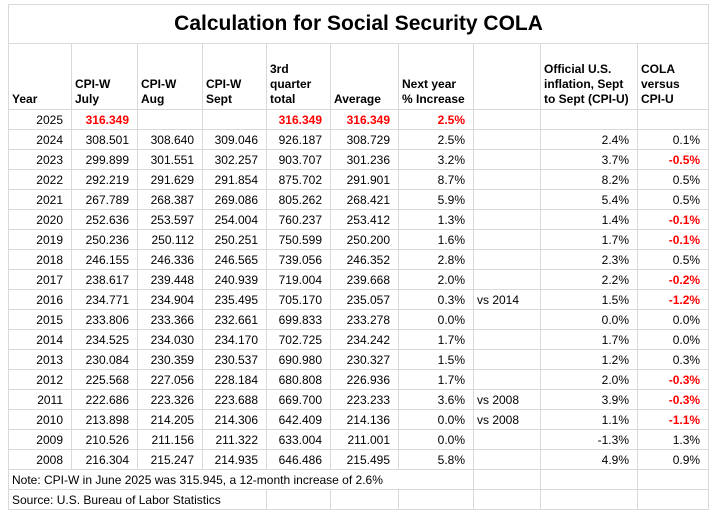 This screenshot has height=518, width=714. Describe the element at coordinates (40, 359) in the screenshot. I see `table-cell: 2013` at that location.